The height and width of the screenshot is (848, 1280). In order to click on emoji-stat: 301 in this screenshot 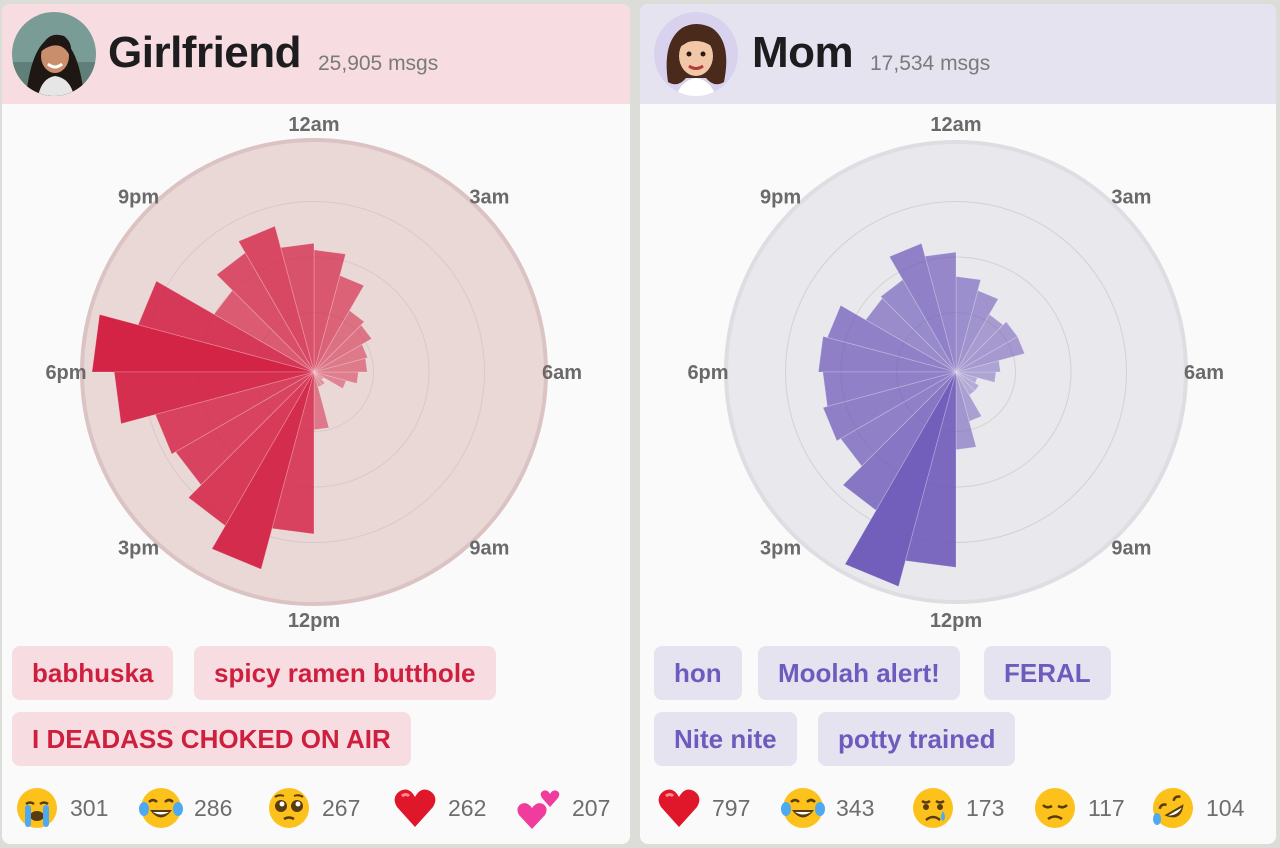, I will do `click(61, 808)`.